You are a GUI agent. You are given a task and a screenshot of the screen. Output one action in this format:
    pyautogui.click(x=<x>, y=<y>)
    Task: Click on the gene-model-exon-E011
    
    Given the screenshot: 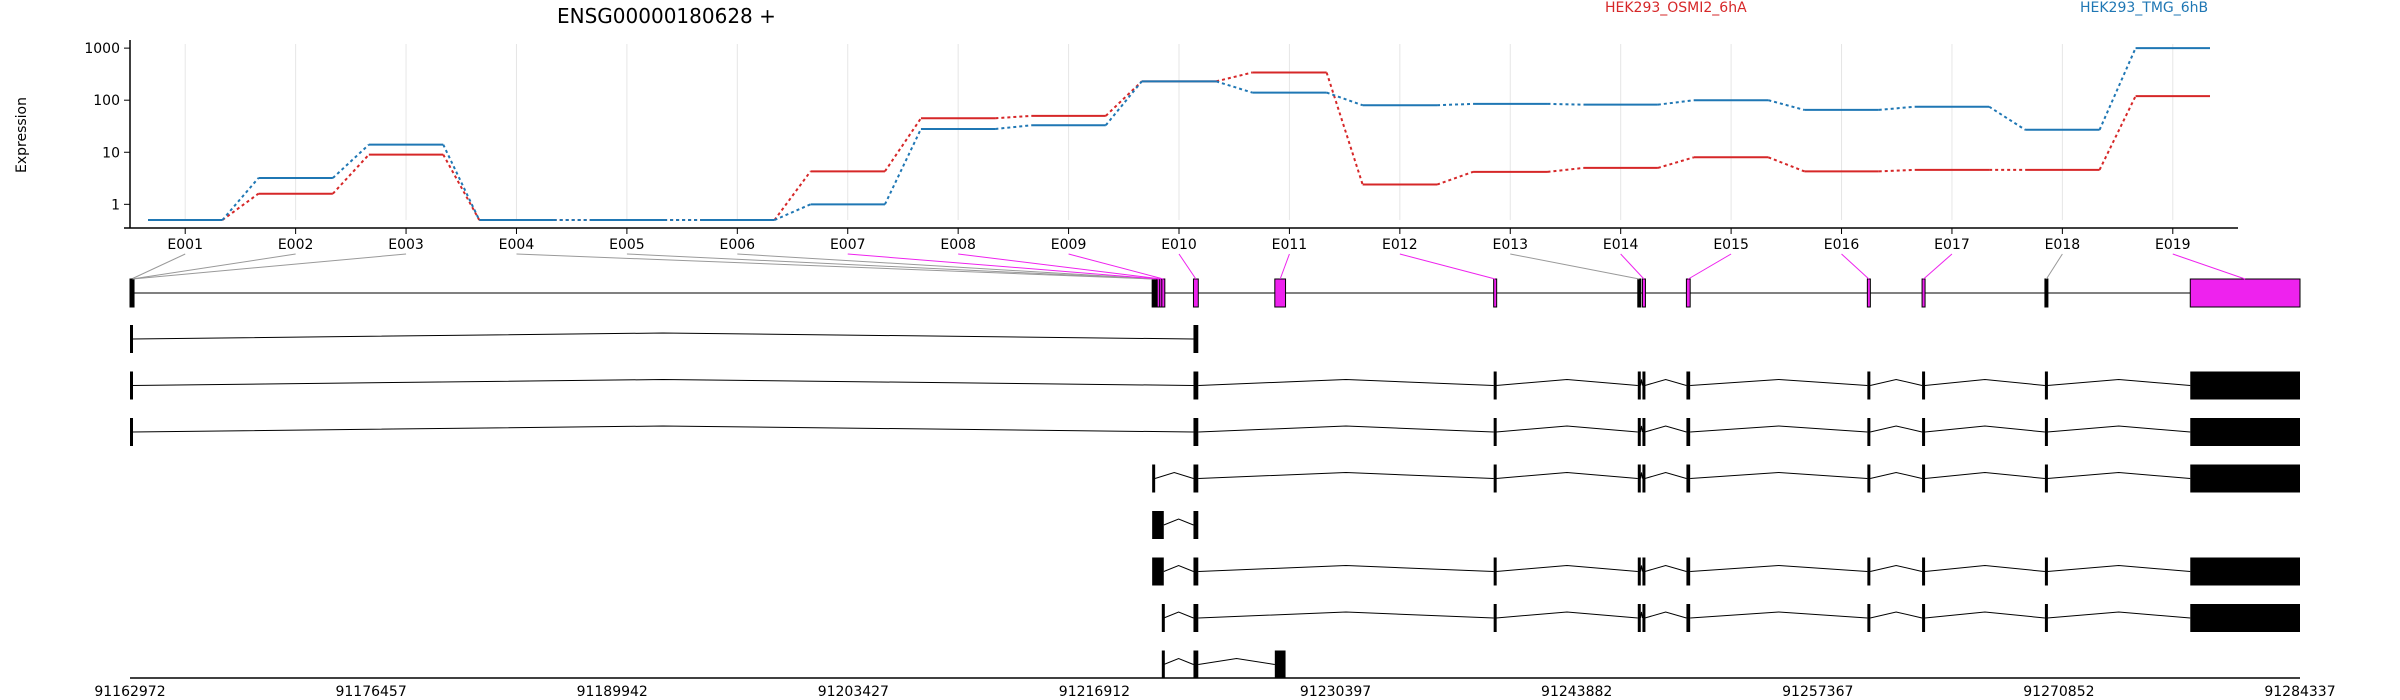 What is the action you would take?
    pyautogui.click(x=1280, y=293)
    